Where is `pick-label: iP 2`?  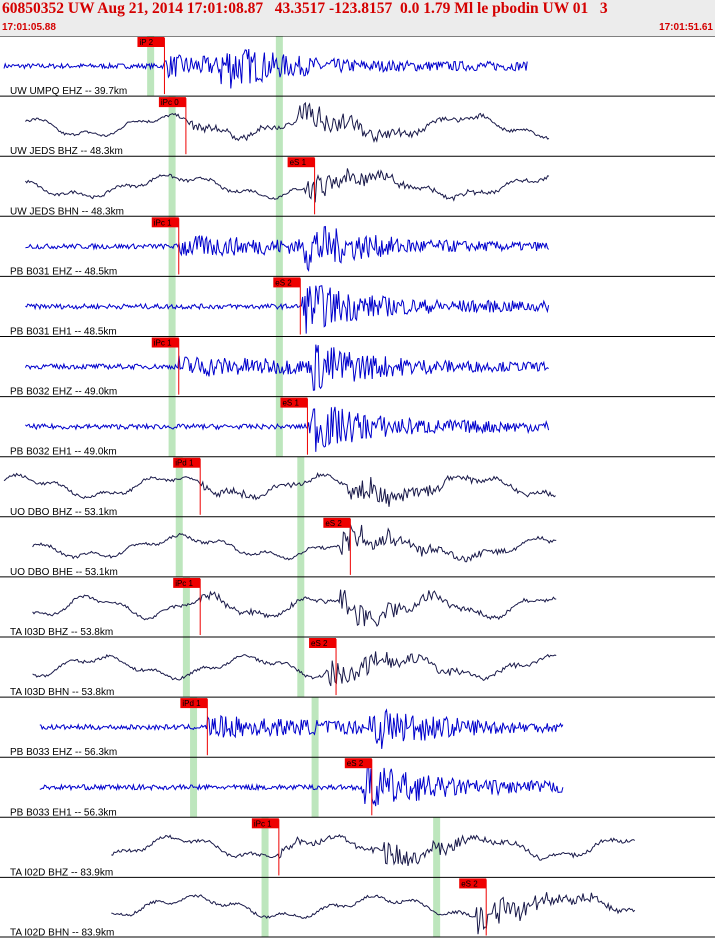
pick-label: iP 2 is located at coordinates (146, 42).